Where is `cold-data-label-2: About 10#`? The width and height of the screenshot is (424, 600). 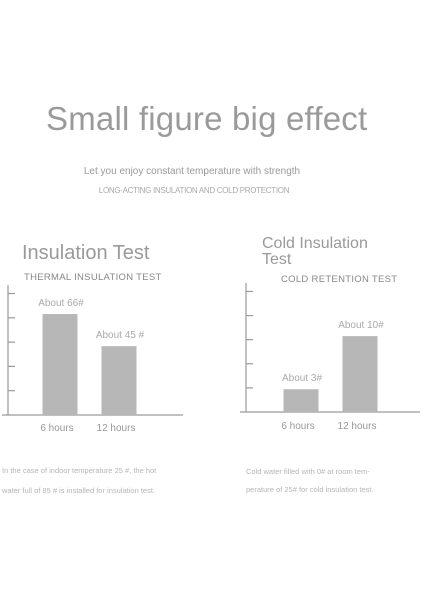 cold-data-label-2: About 10# is located at coordinates (361, 325).